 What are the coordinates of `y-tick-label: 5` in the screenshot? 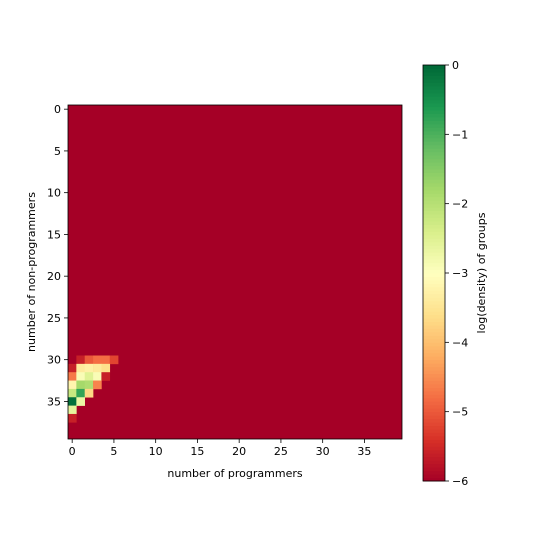 It's located at (57, 151).